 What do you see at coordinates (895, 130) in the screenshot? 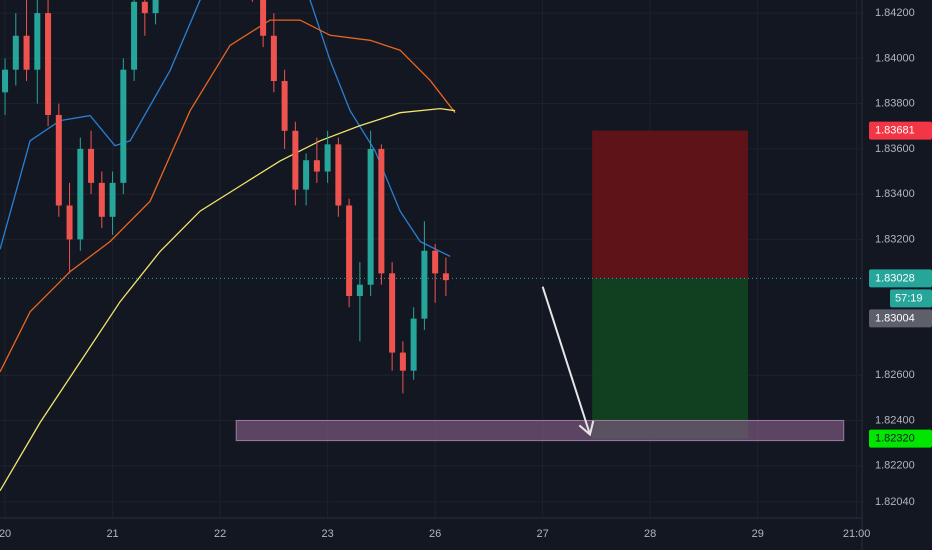
I see `price-marker-label: 1.83681` at bounding box center [895, 130].